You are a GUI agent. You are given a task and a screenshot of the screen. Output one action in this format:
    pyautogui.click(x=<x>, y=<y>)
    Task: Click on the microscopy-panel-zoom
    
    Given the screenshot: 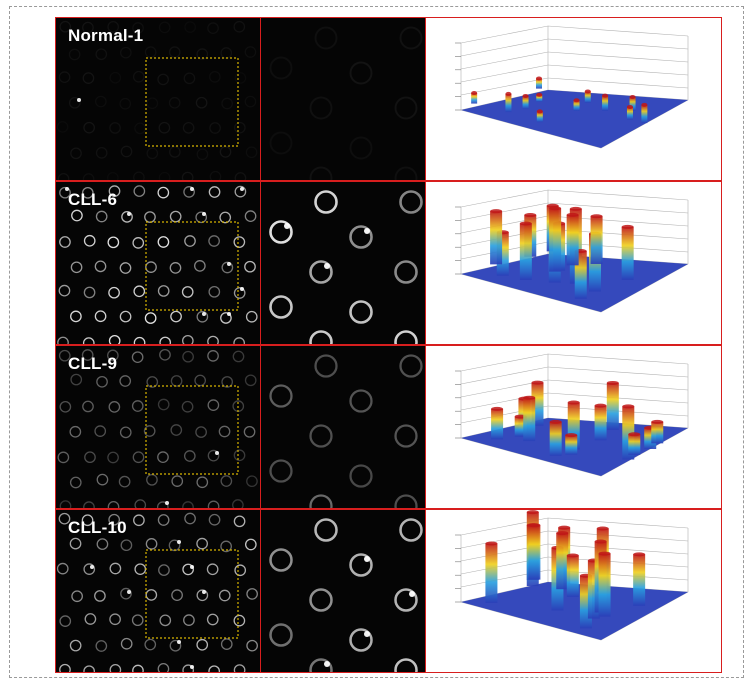 What is the action you would take?
    pyautogui.click(x=343, y=99)
    